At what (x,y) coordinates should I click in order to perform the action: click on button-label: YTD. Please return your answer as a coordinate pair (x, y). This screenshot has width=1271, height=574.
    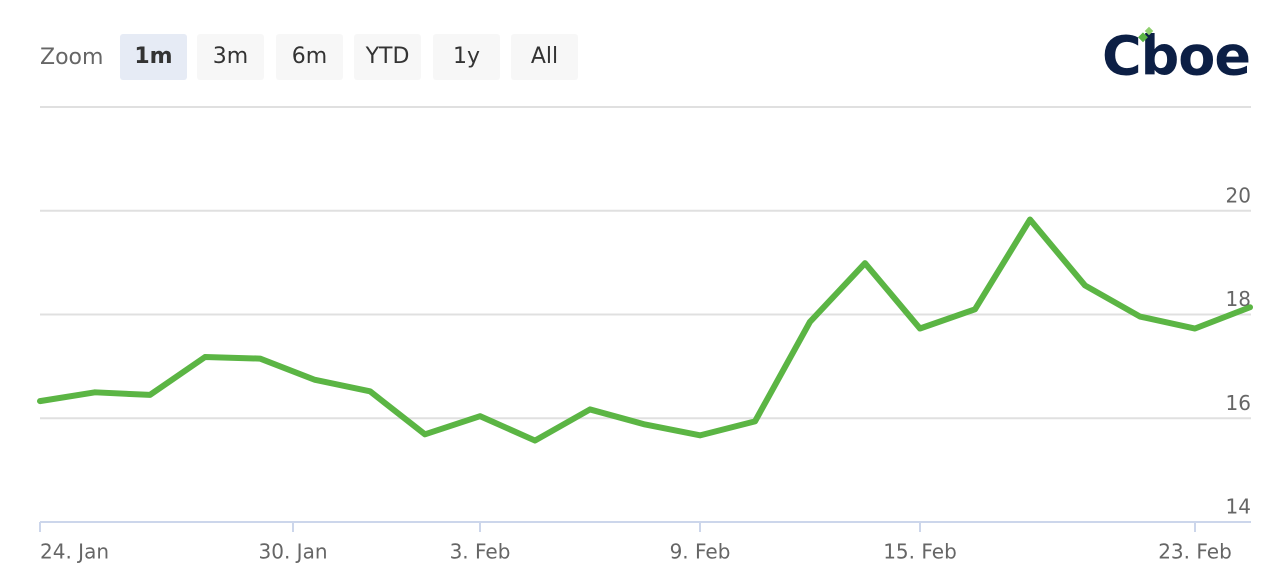
    Looking at the image, I should click on (387, 56).